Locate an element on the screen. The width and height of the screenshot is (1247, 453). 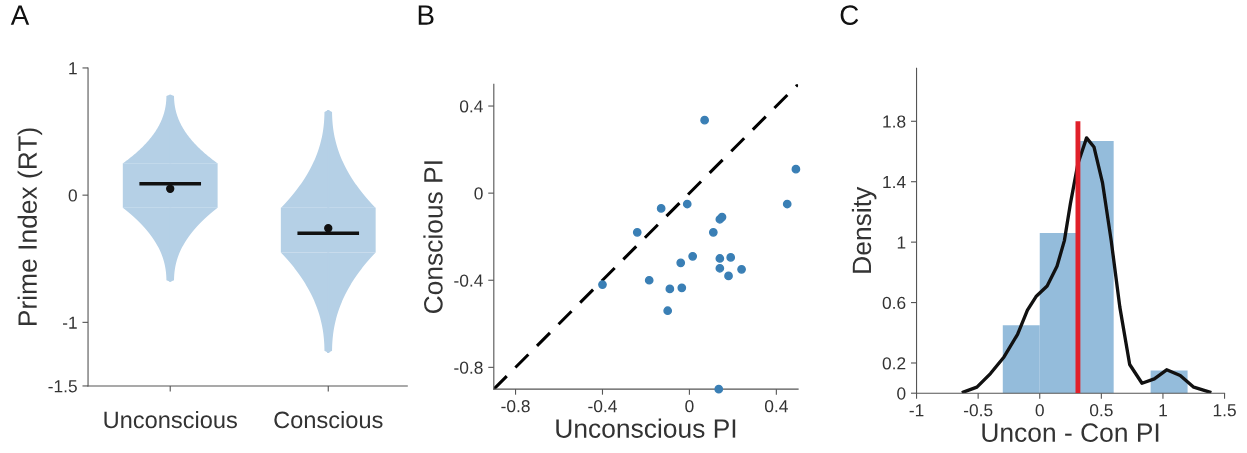
y-axis-title: Density is located at coordinates (864, 229).